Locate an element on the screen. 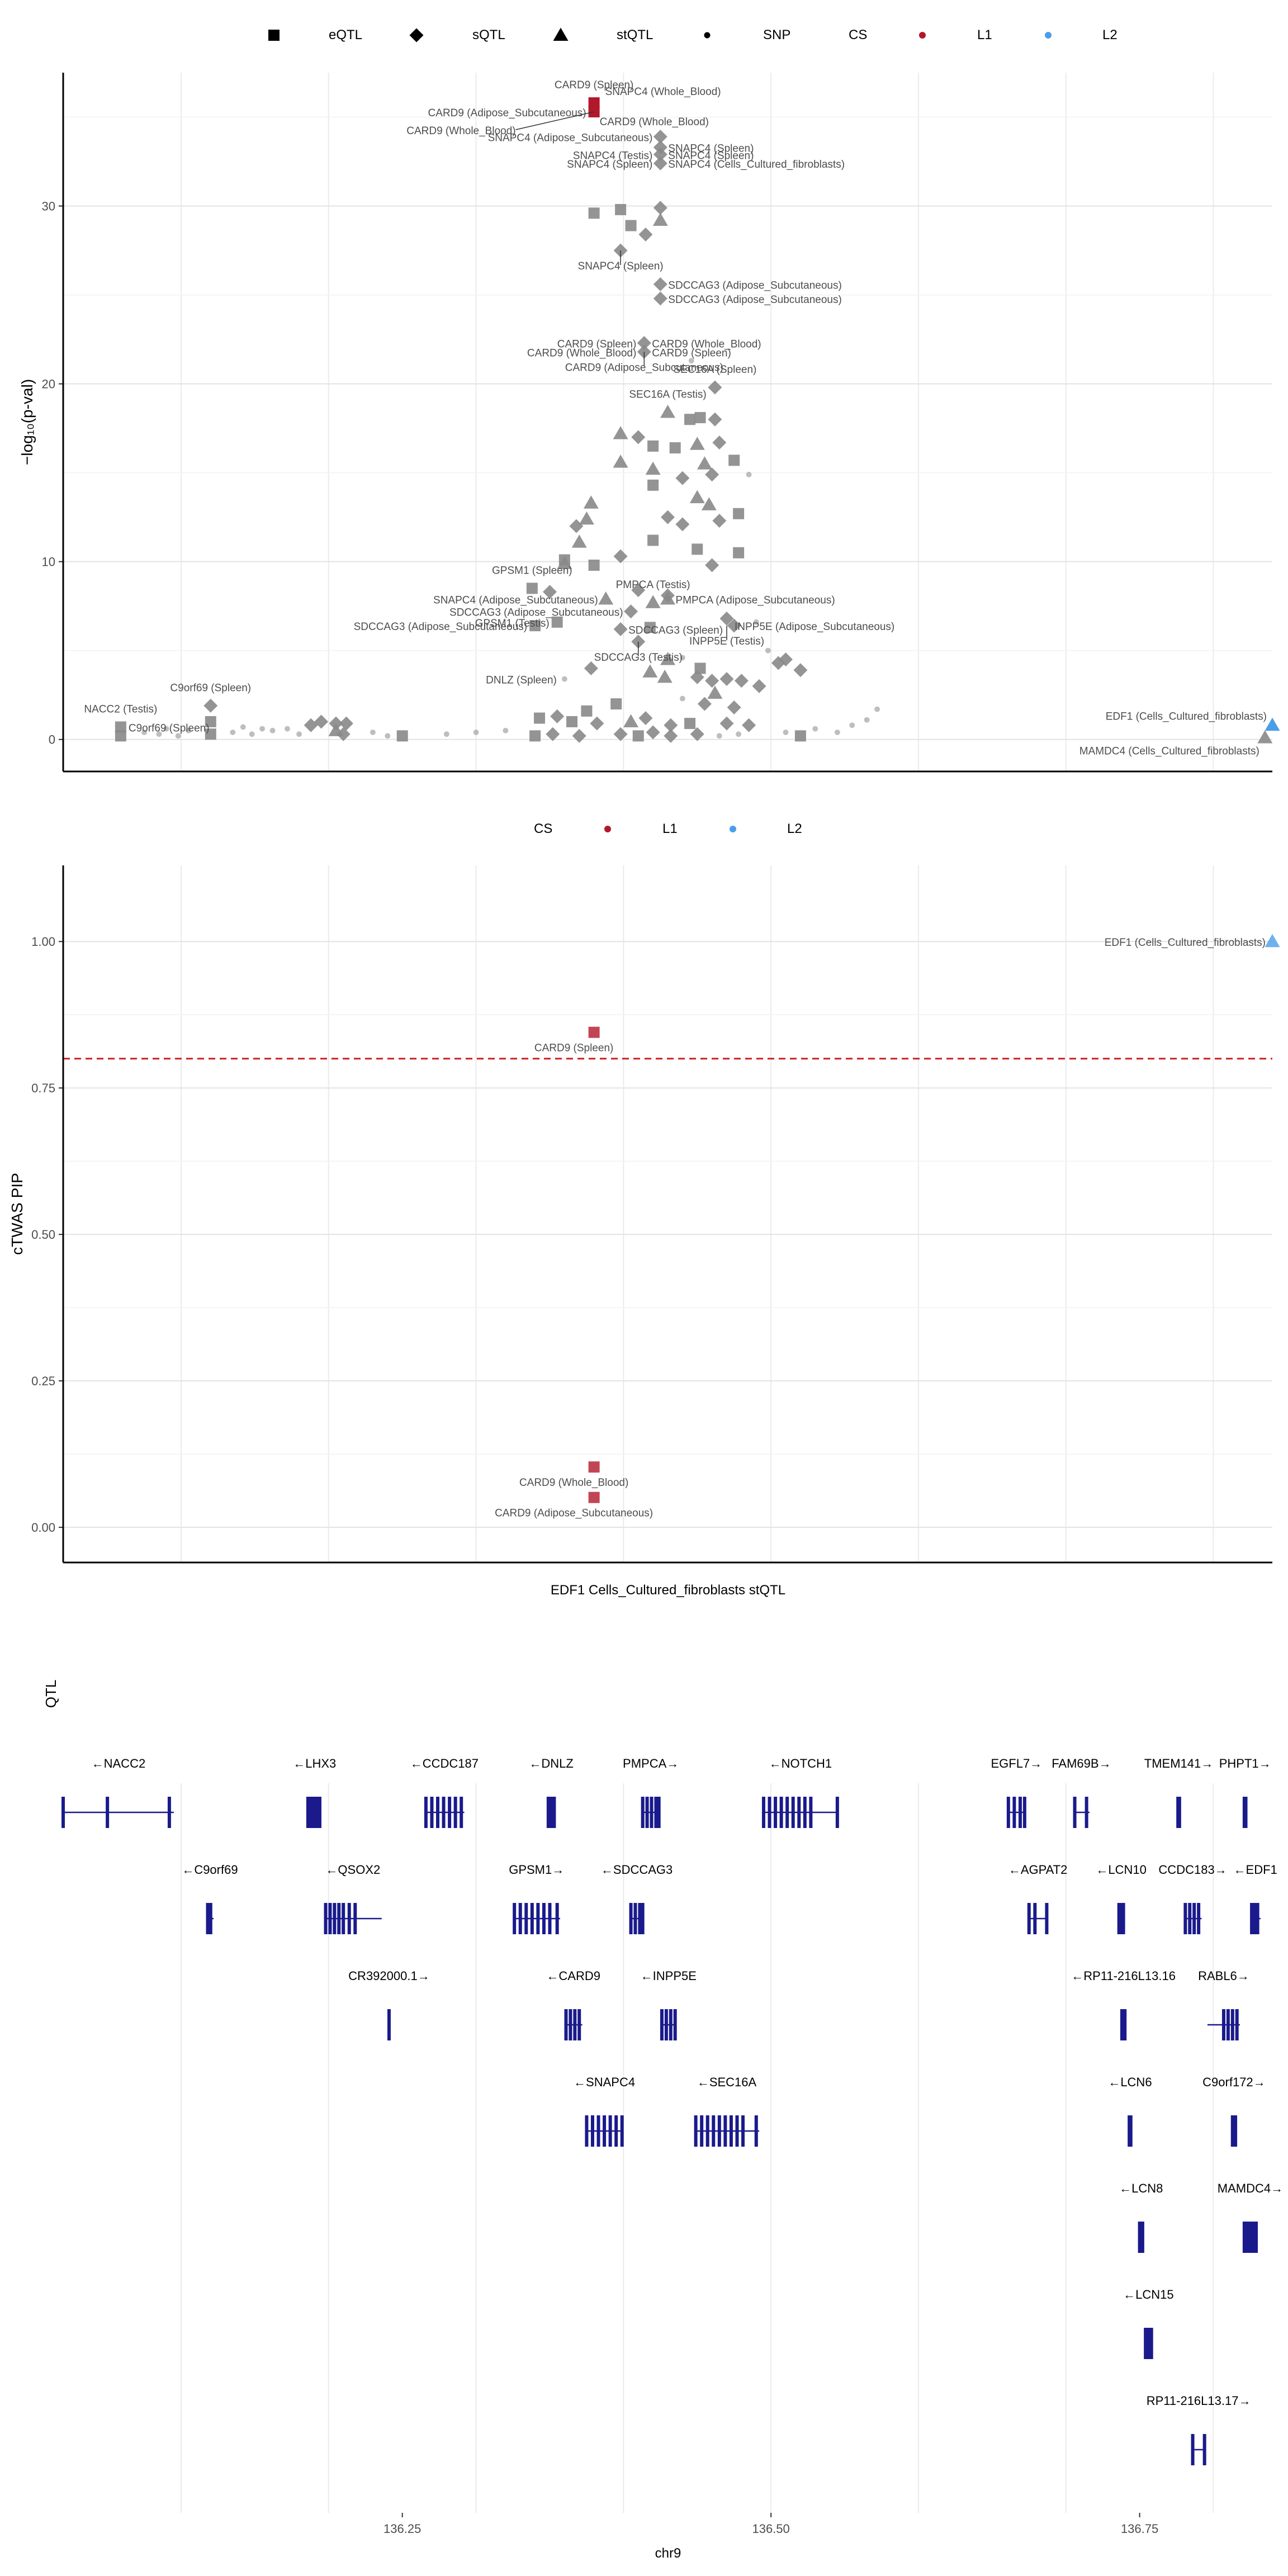 This screenshot has width=1288, height=2576. gene-label: ←RP11-216L13.16 is located at coordinates (1123, 1976).